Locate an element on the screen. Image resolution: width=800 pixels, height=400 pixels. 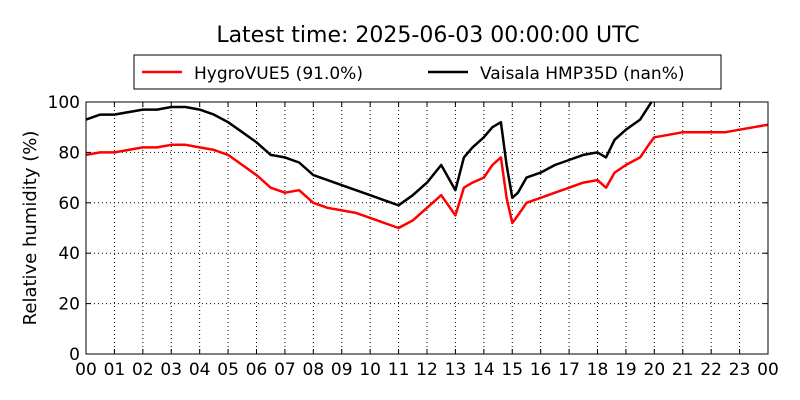
x-tick-label: 12 is located at coordinates (427, 370).